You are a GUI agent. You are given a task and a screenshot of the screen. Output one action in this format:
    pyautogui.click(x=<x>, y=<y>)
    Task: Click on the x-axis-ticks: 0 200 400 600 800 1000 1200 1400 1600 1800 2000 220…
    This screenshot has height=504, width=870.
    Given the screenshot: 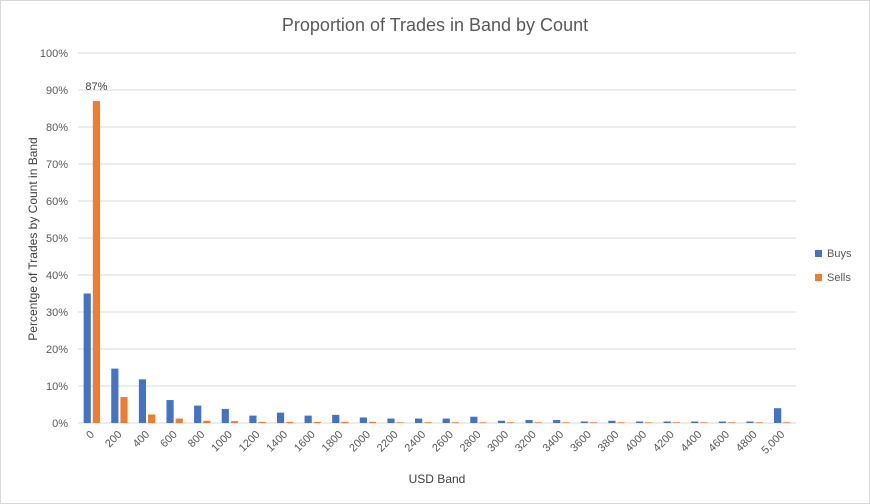 What is the action you would take?
    pyautogui.click(x=435, y=443)
    